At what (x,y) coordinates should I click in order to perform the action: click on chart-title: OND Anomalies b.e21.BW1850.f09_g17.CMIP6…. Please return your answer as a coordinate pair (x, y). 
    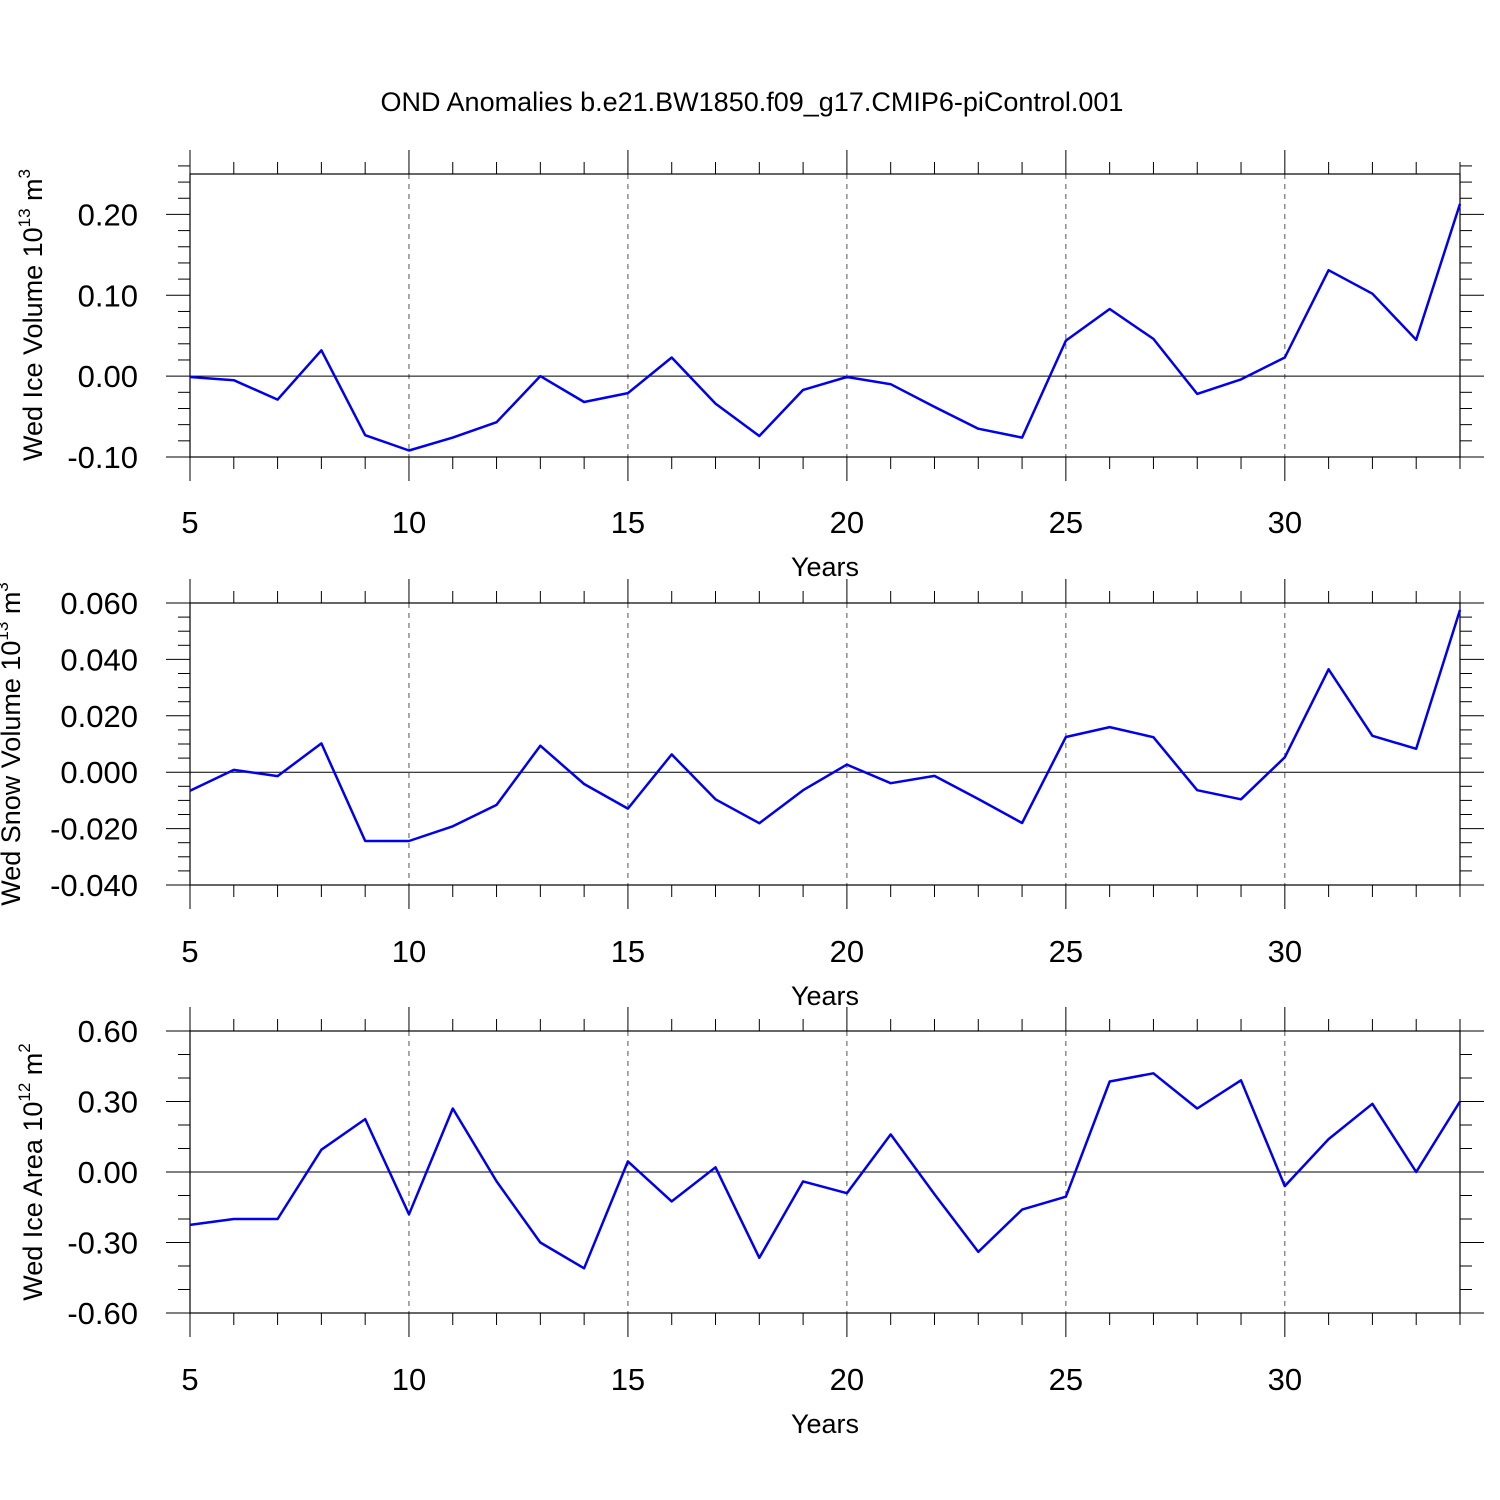
    Looking at the image, I should click on (752, 102).